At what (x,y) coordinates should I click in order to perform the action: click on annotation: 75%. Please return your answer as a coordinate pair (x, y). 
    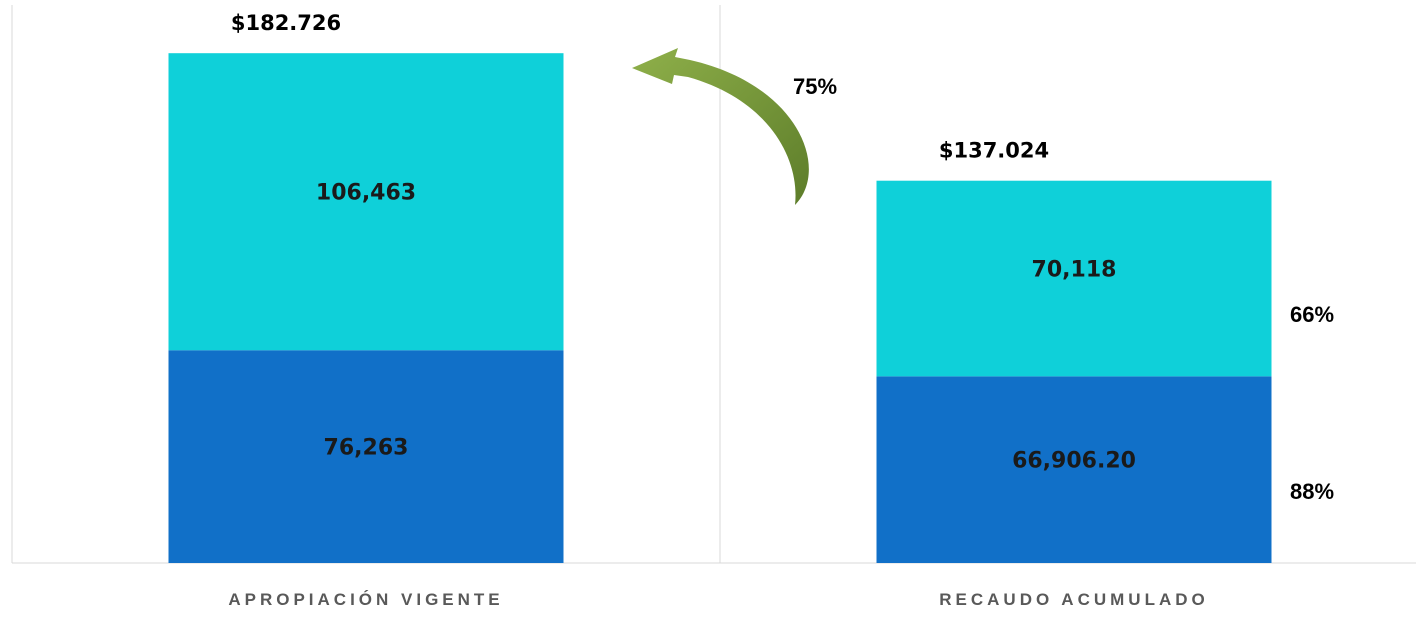
    Looking at the image, I should click on (815, 86).